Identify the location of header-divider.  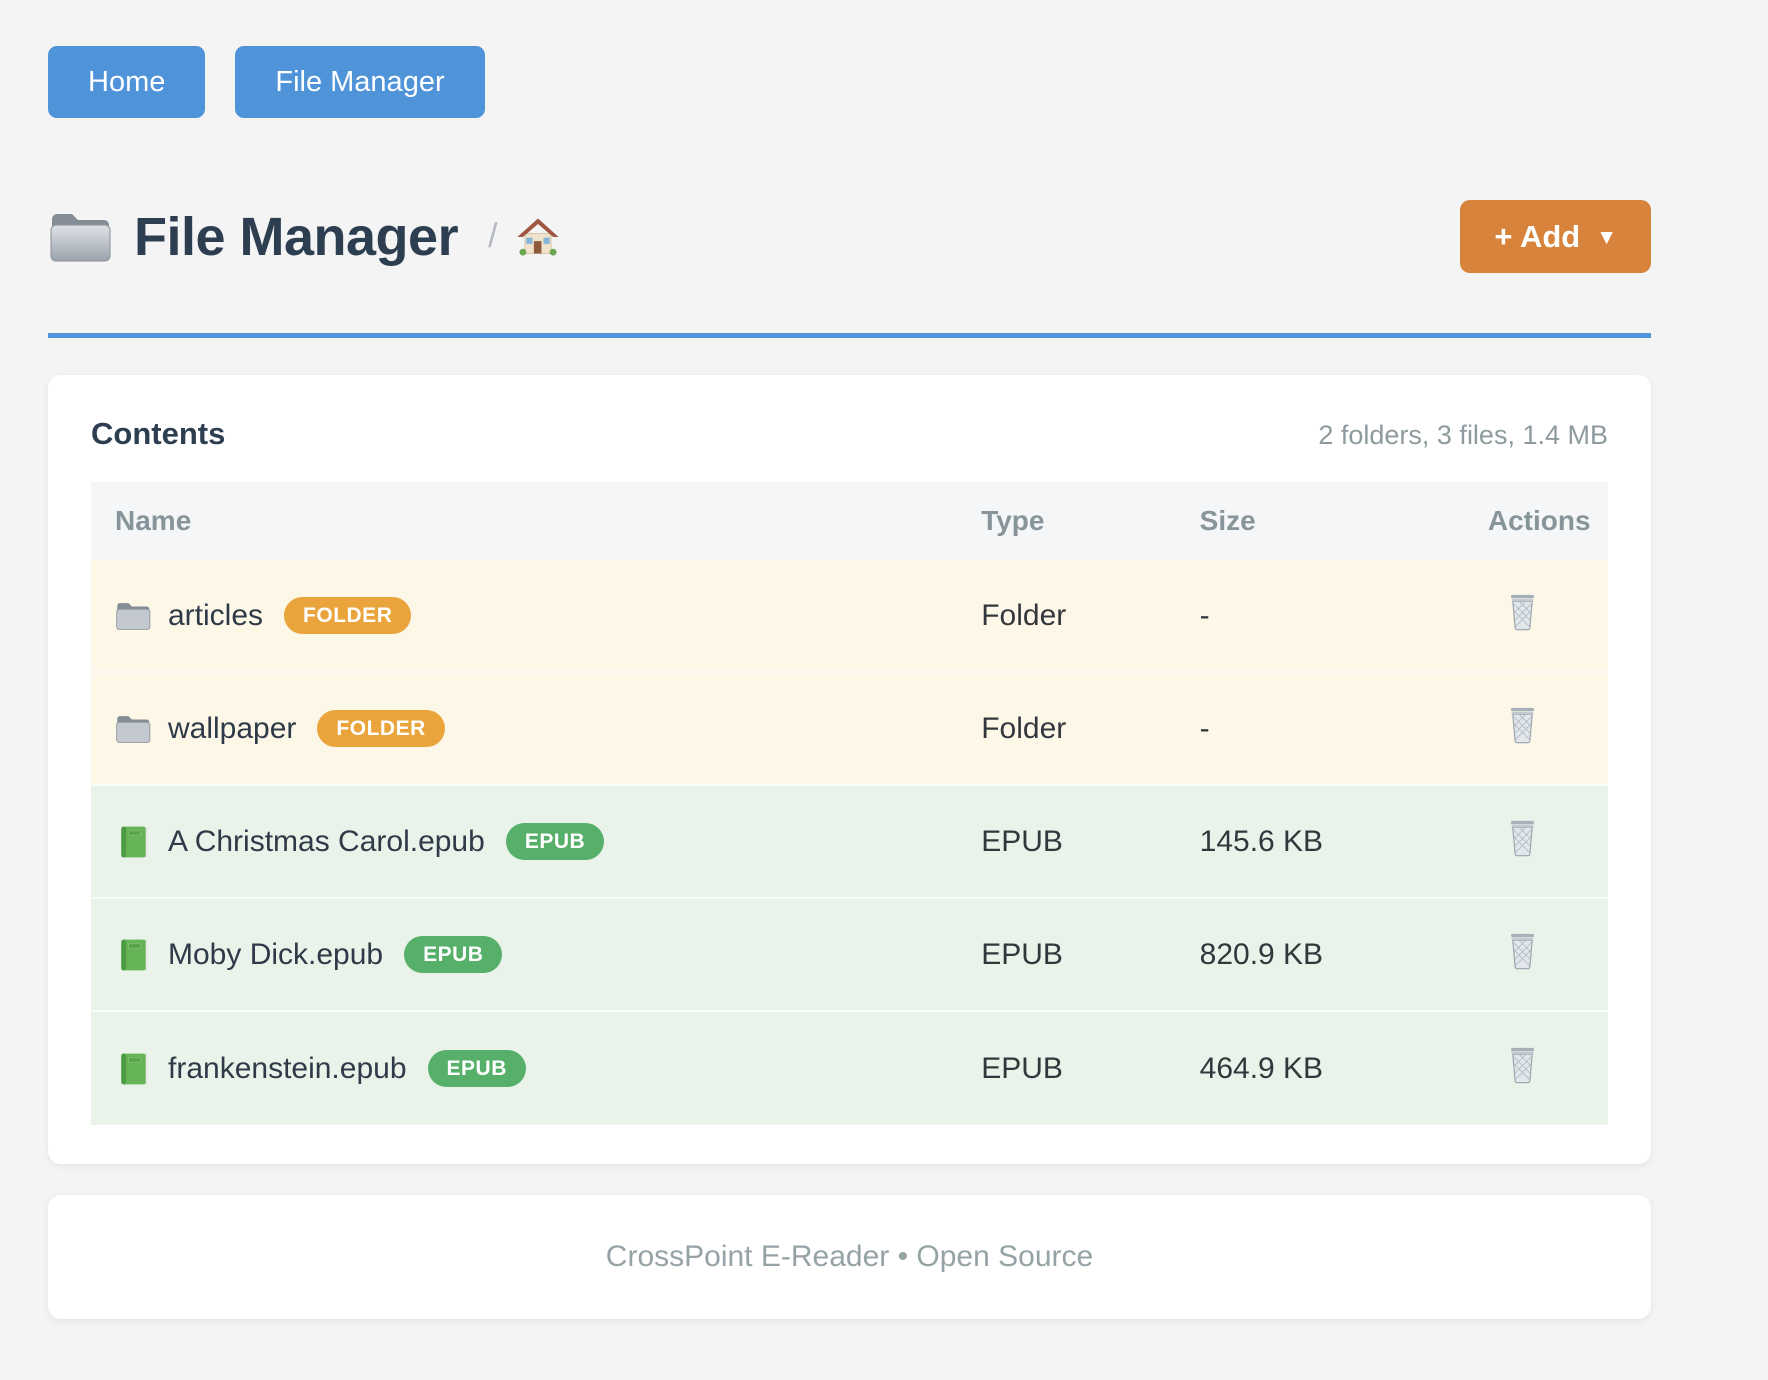
(849, 335).